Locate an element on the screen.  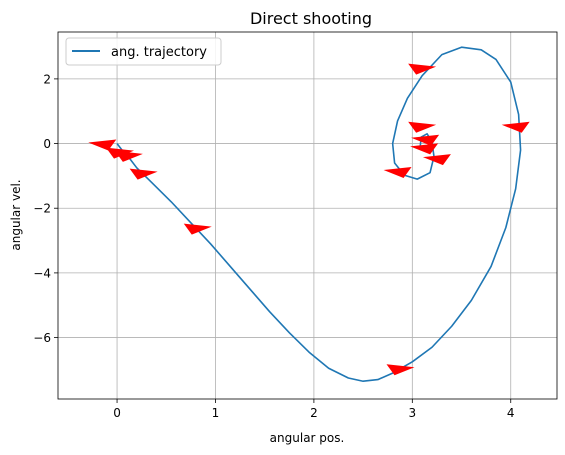
legend-label: ang. trajectory is located at coordinates (159, 52).